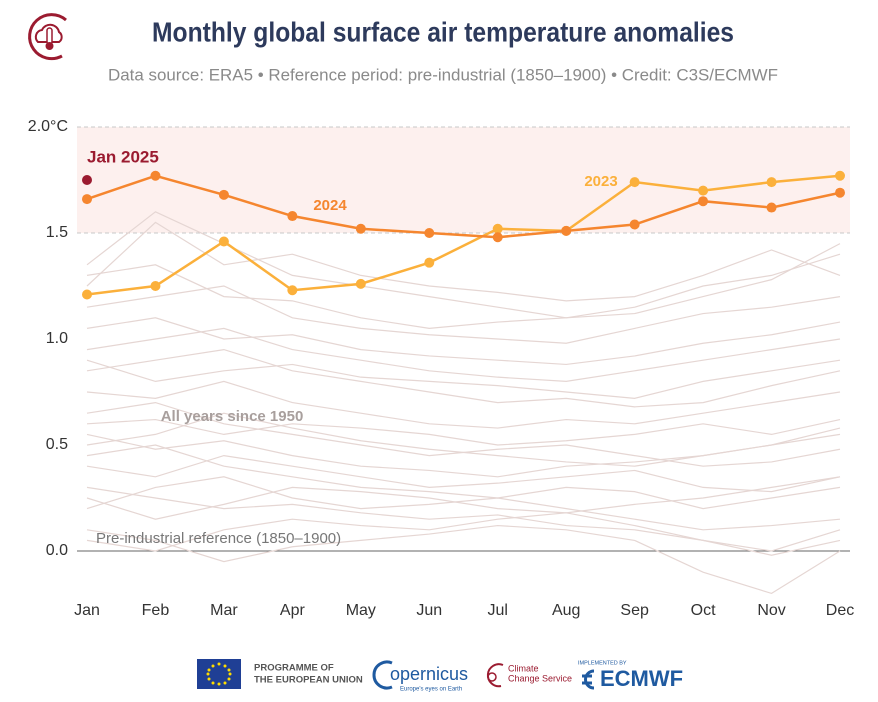 The image size is (878, 702). I want to click on highlight-point, so click(87, 180).